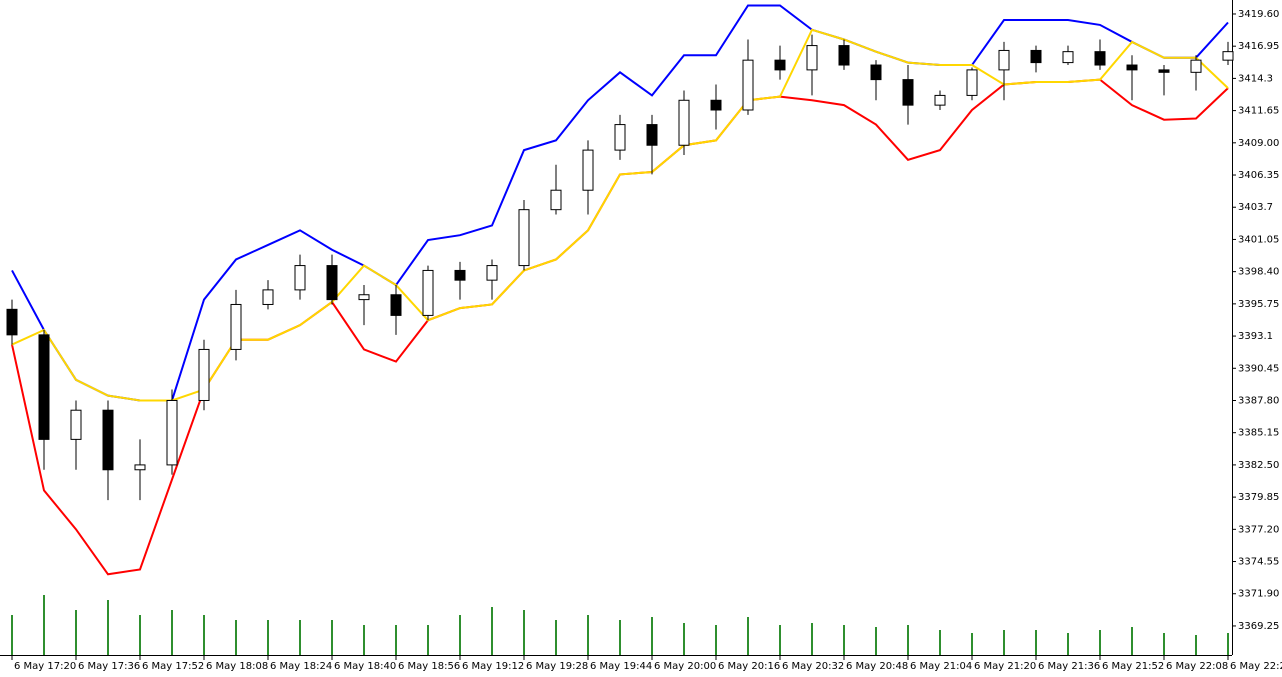  What do you see at coordinates (1255, 336) in the screenshot?
I see `y-tick-label: 3393.1` at bounding box center [1255, 336].